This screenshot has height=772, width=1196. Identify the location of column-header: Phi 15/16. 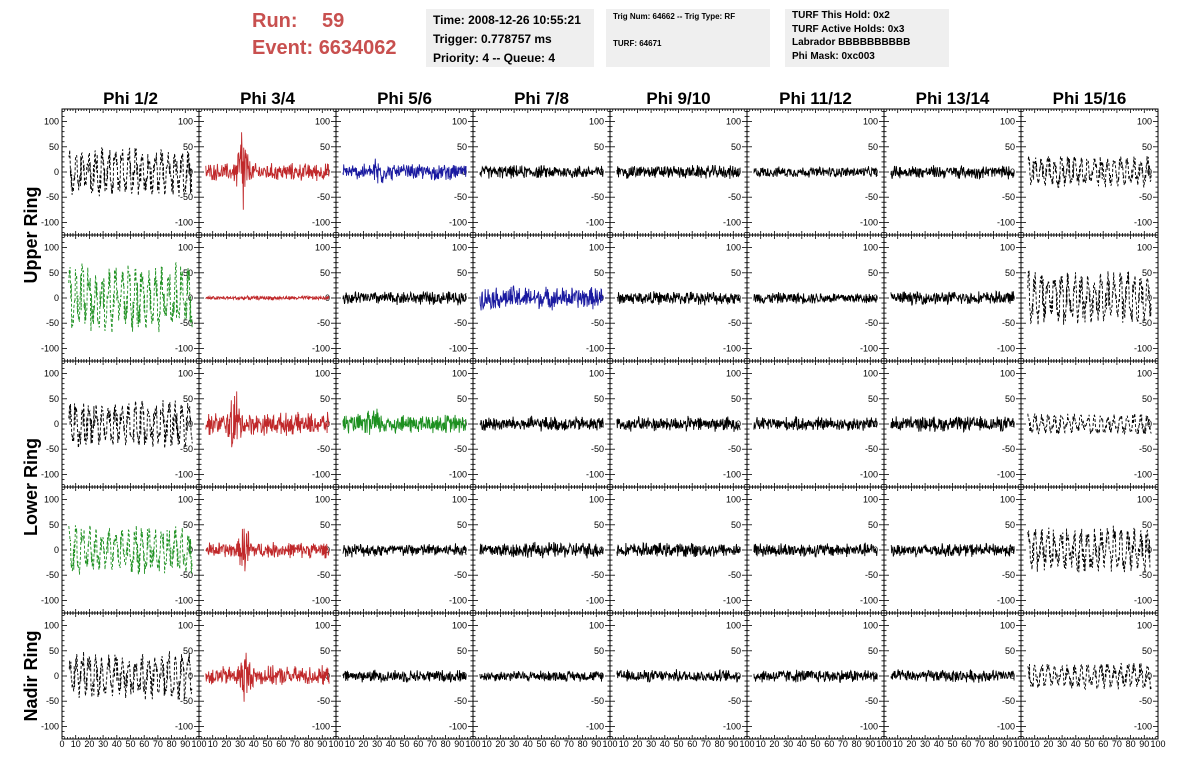
(1090, 98).